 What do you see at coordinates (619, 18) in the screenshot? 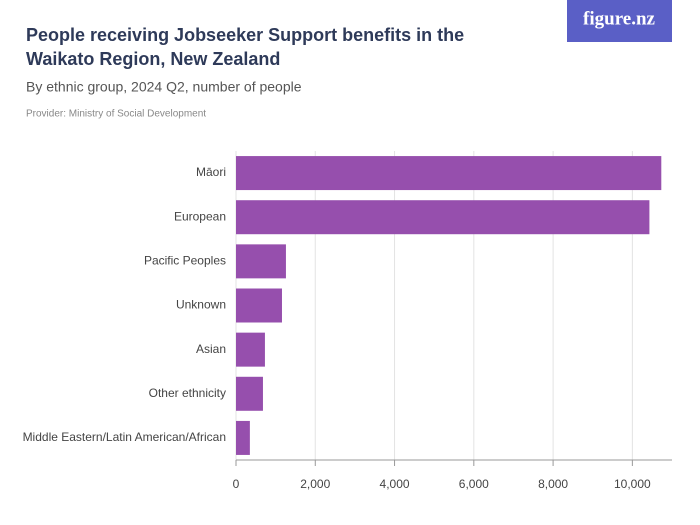
I see `logo: figure.nz` at bounding box center [619, 18].